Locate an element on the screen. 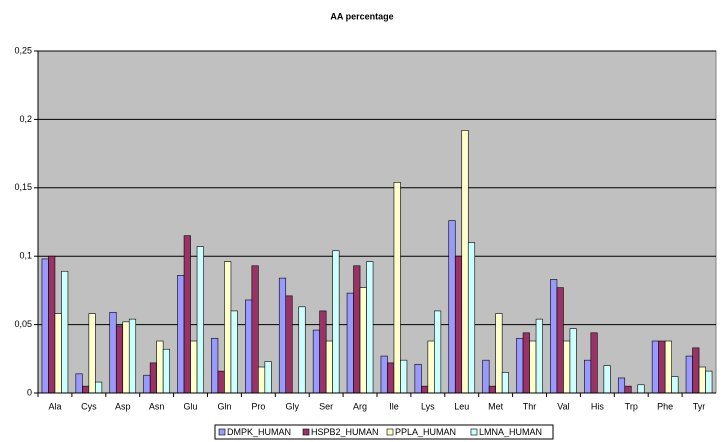 The height and width of the screenshot is (442, 725). x-tick-label: Val is located at coordinates (563, 406).